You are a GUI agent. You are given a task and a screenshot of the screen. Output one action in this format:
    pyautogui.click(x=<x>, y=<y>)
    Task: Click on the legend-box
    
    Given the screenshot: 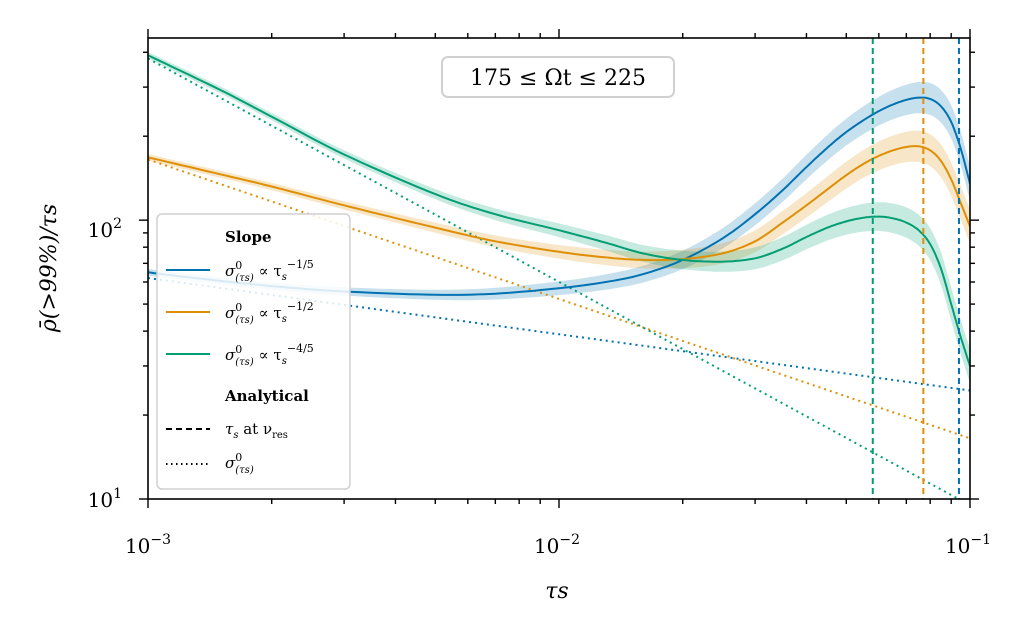 What is the action you would take?
    pyautogui.click(x=253, y=351)
    